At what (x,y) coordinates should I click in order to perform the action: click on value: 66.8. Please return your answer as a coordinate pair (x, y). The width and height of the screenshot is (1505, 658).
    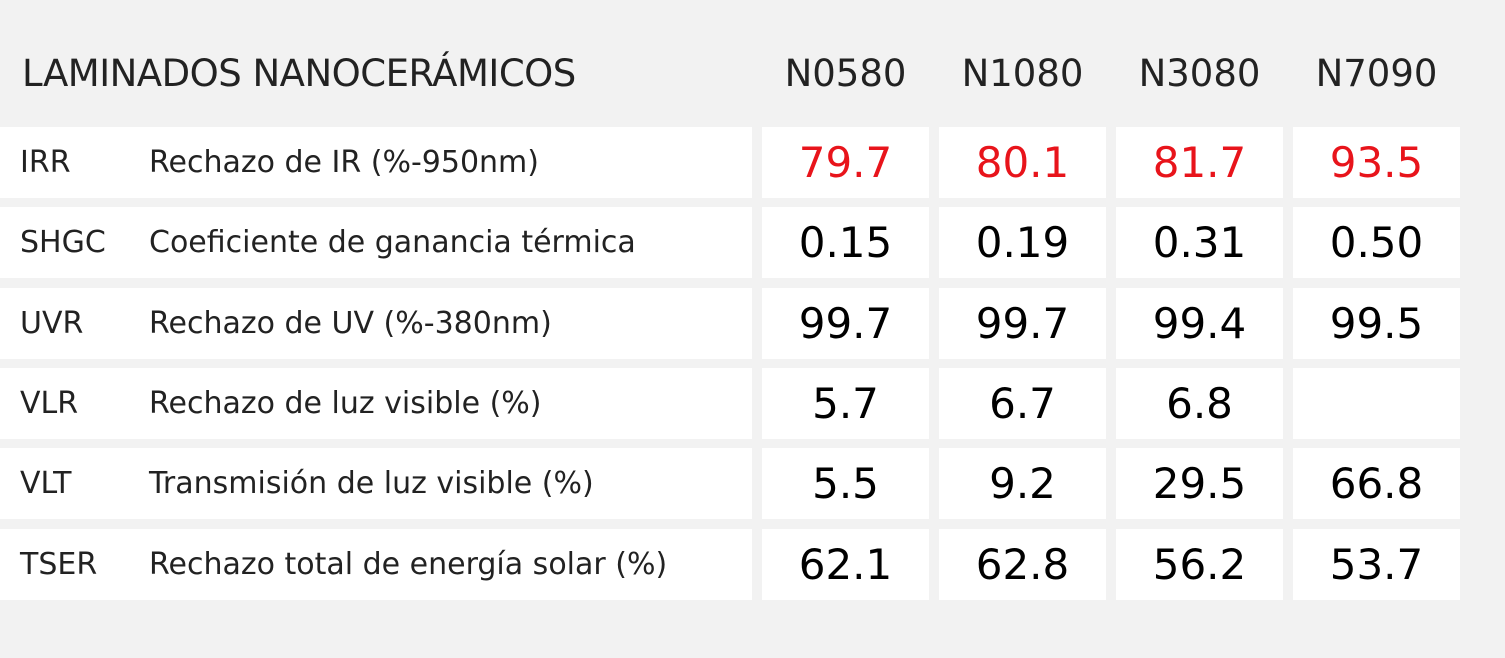
    Looking at the image, I should click on (1376, 483).